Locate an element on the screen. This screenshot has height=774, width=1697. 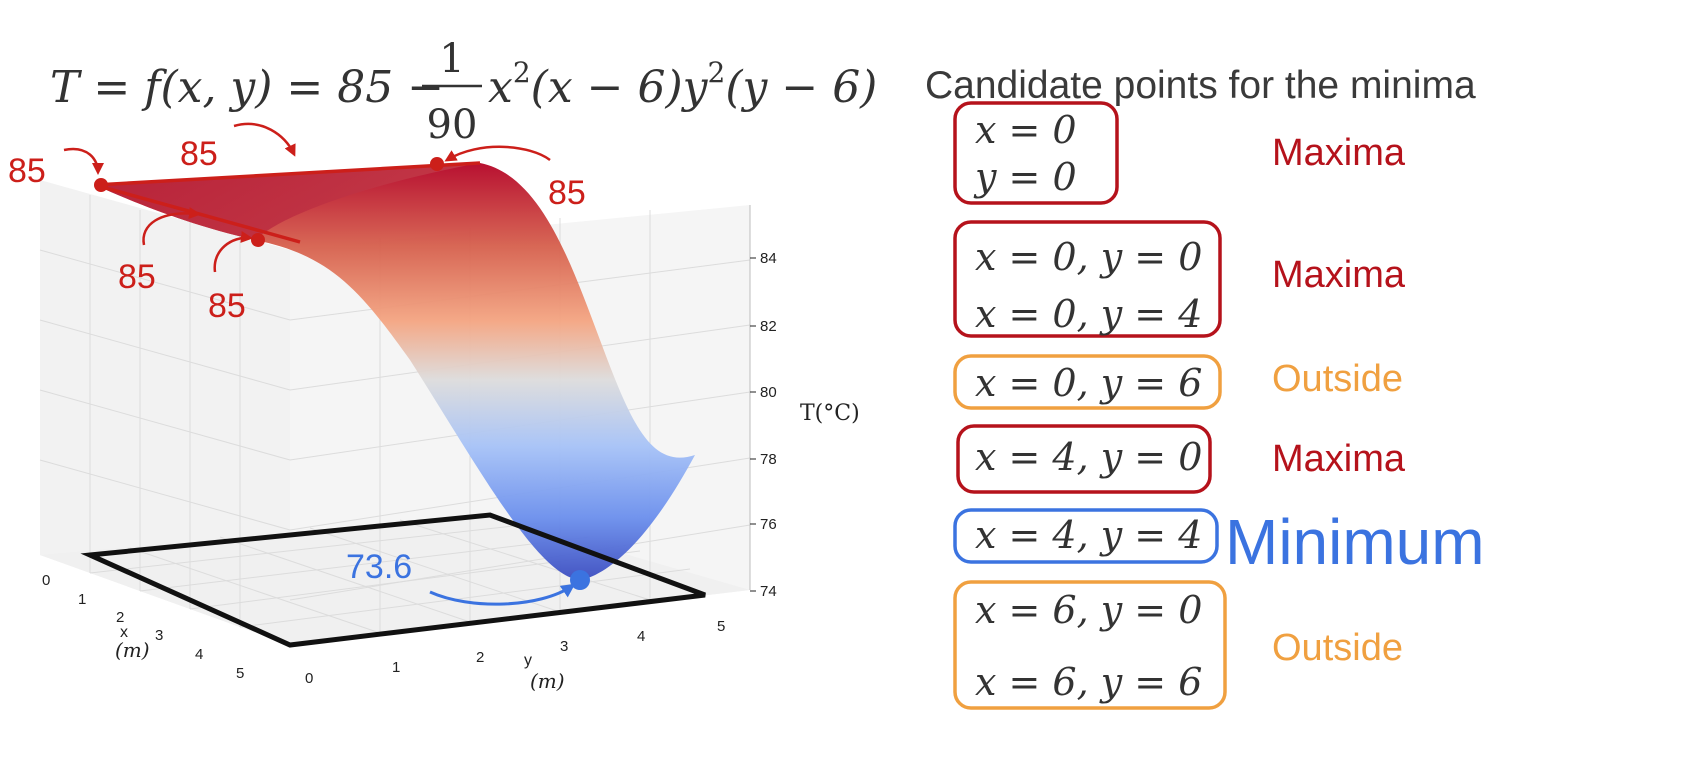
x-tick: 4 is located at coordinates (199, 654).